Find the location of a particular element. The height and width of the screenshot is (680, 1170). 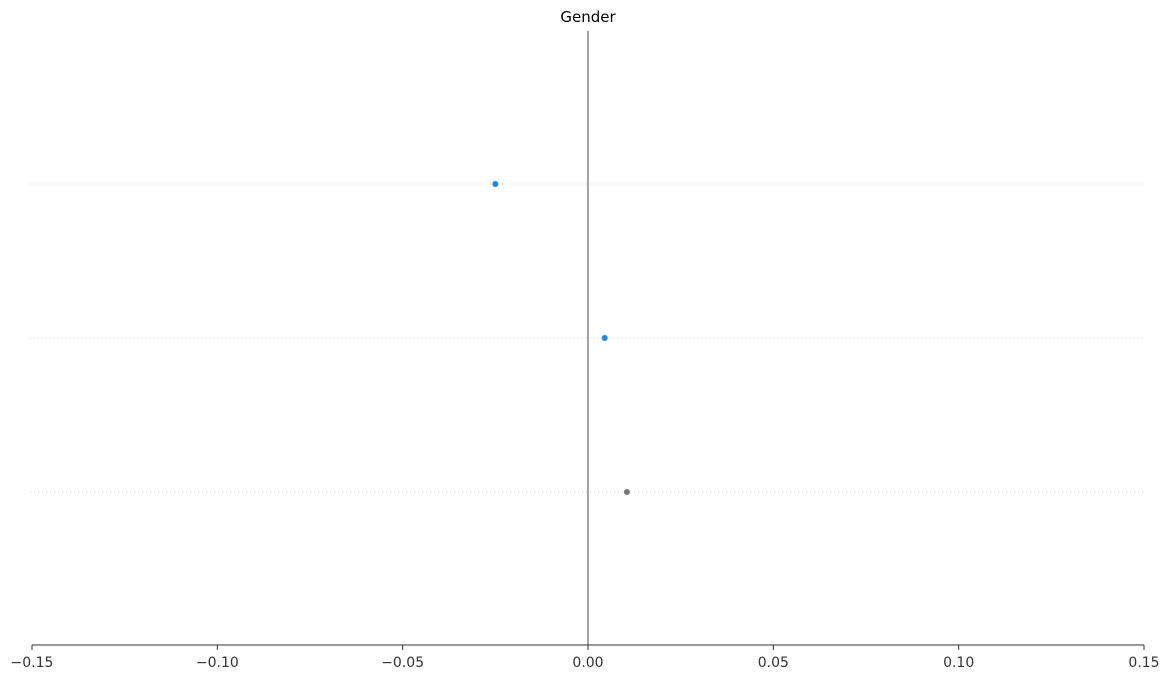

chart-title: Gender is located at coordinates (588, 17).